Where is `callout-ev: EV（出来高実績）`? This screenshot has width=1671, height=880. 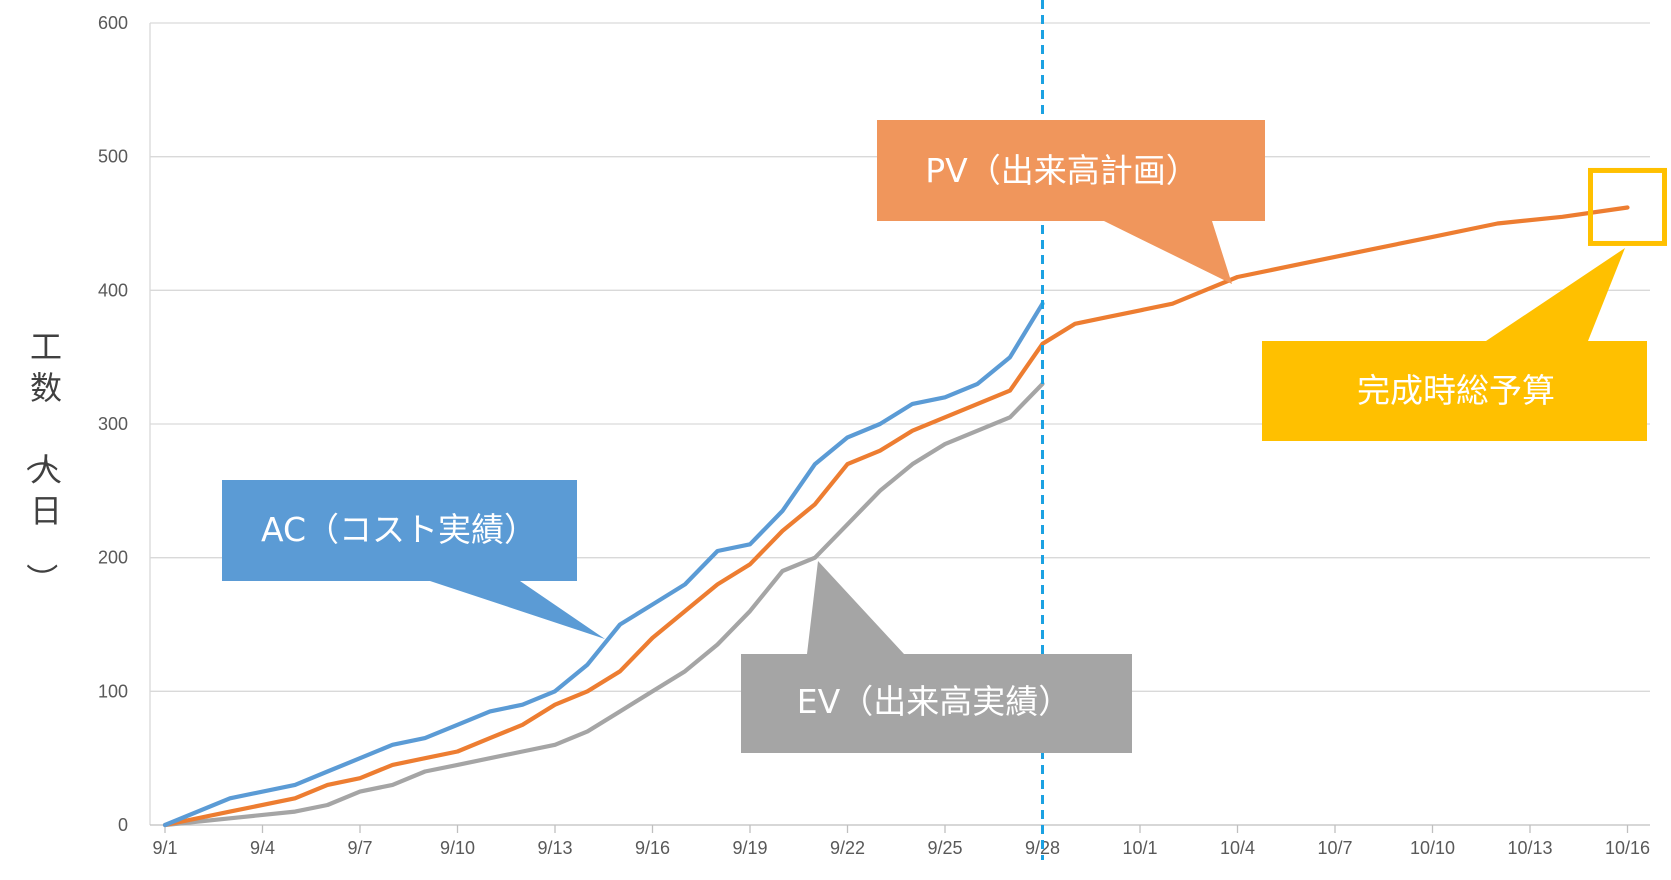 callout-ev: EV（出来高実績） is located at coordinates (936, 657).